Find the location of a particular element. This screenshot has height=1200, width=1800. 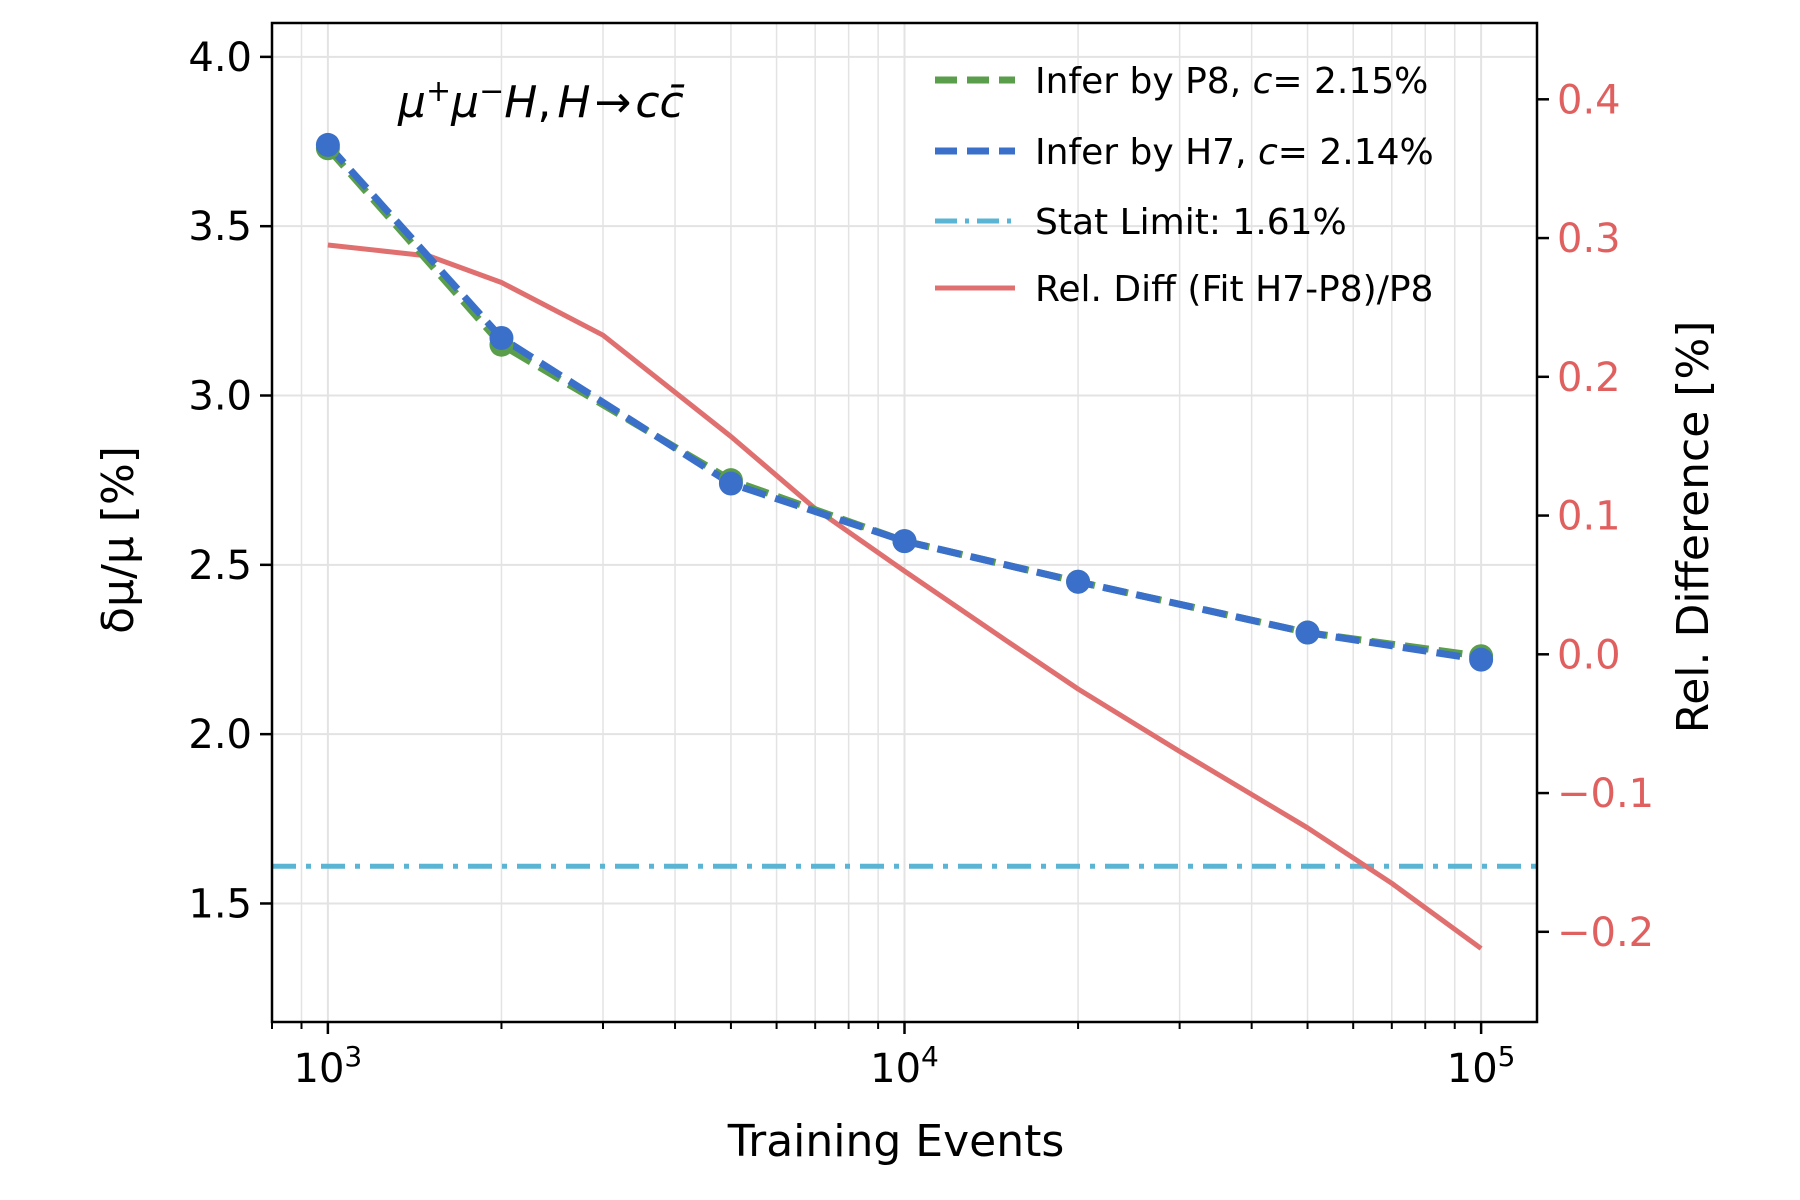

y-tick-label: 1.5 is located at coordinates (220, 904).